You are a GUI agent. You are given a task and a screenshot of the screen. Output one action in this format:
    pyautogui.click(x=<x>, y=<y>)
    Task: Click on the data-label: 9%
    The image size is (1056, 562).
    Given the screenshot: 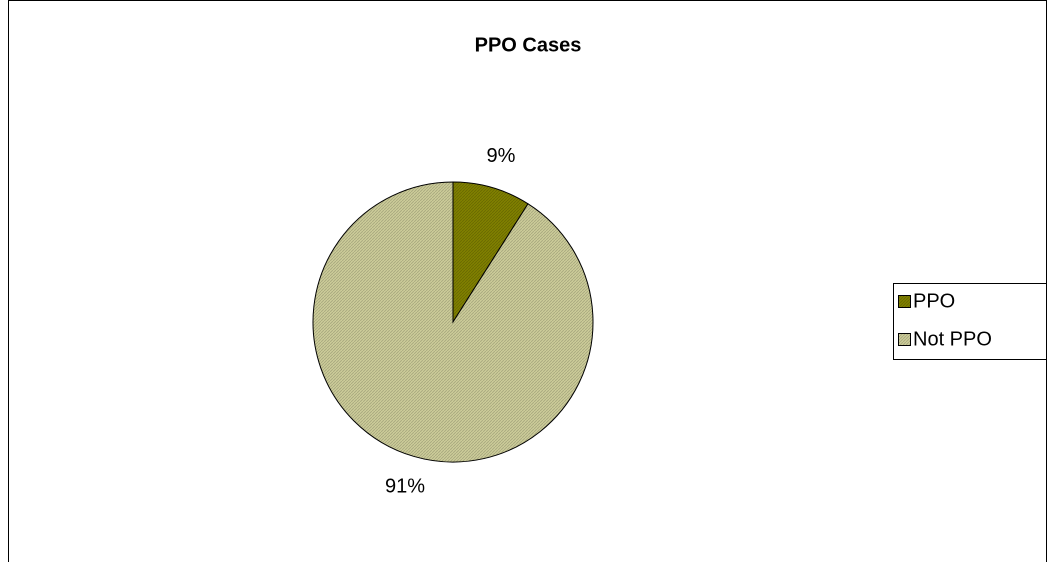 What is the action you would take?
    pyautogui.click(x=501, y=156)
    